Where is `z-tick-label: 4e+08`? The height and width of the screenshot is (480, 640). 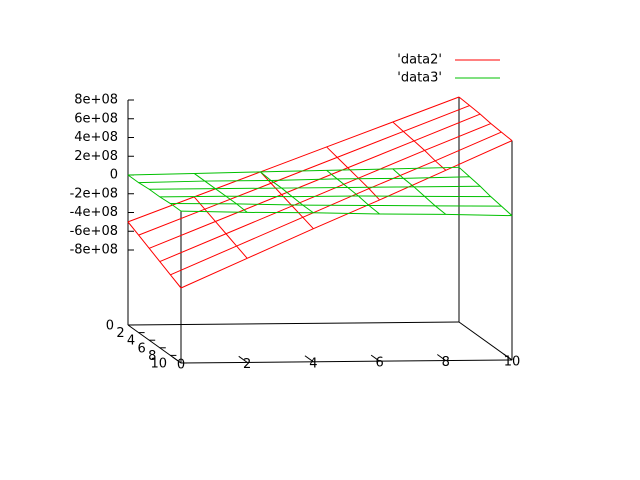 z-tick-label: 4e+08 is located at coordinates (96, 137).